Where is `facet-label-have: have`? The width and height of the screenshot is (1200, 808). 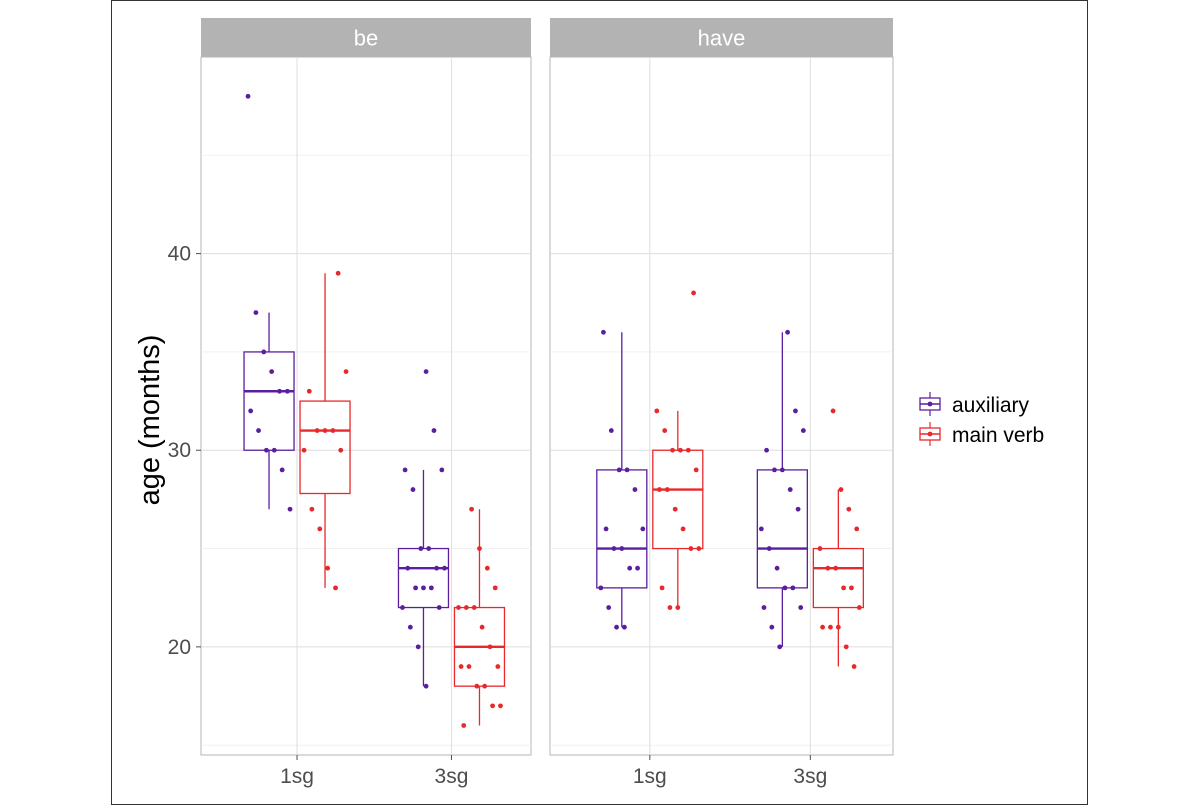 facet-label-have: have is located at coordinates (722, 38).